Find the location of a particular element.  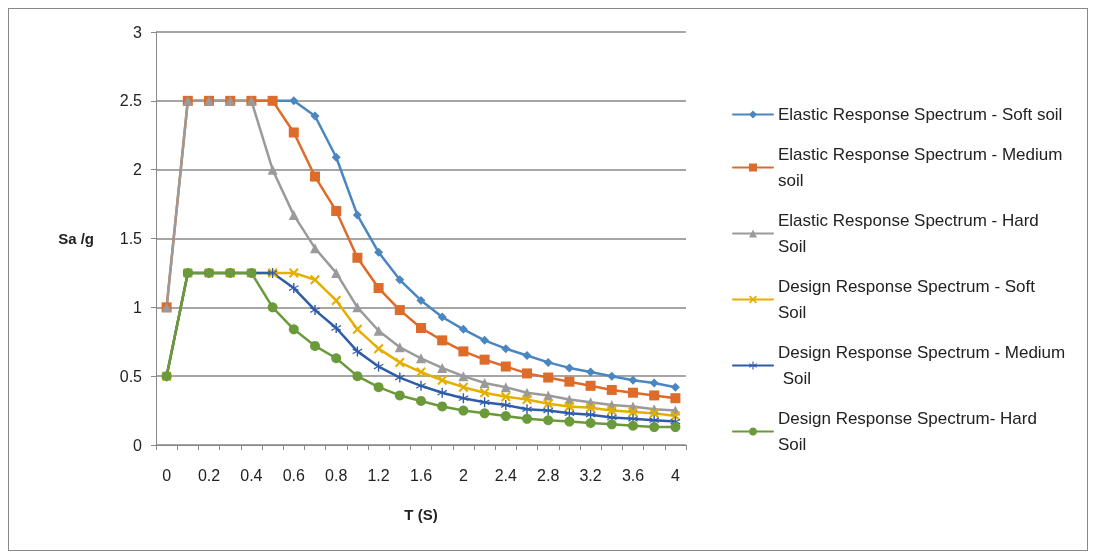

x-tick-label: 1.6 is located at coordinates (421, 475).